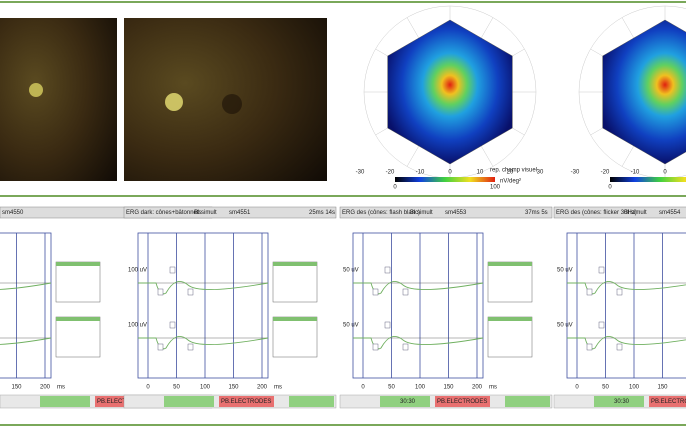 The image size is (686, 430). Describe the element at coordinates (596, 213) in the screenshot. I see `panel-header-text: ERG des (cônes: flicker 30Hz)` at that location.